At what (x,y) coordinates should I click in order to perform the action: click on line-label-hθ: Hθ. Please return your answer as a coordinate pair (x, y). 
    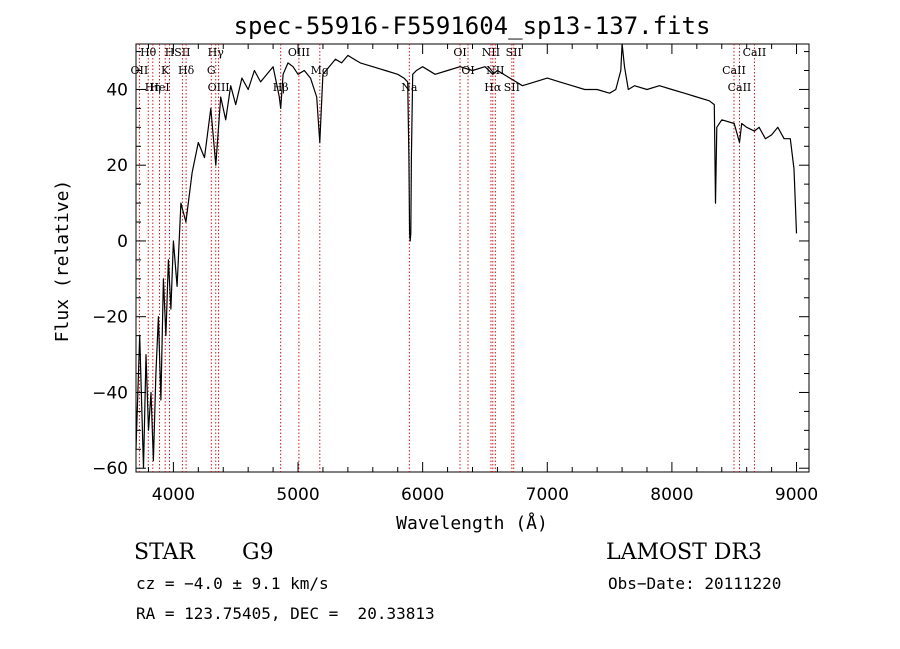
    Looking at the image, I should click on (148, 52).